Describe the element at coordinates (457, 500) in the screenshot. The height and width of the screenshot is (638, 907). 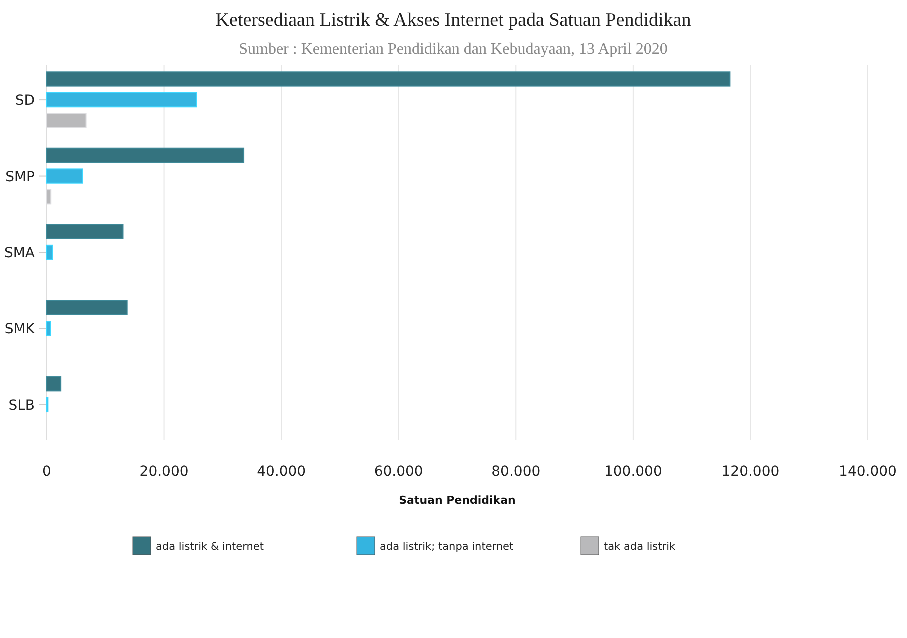
I see `x-axis-title: Satuan Pendidikan` at that location.